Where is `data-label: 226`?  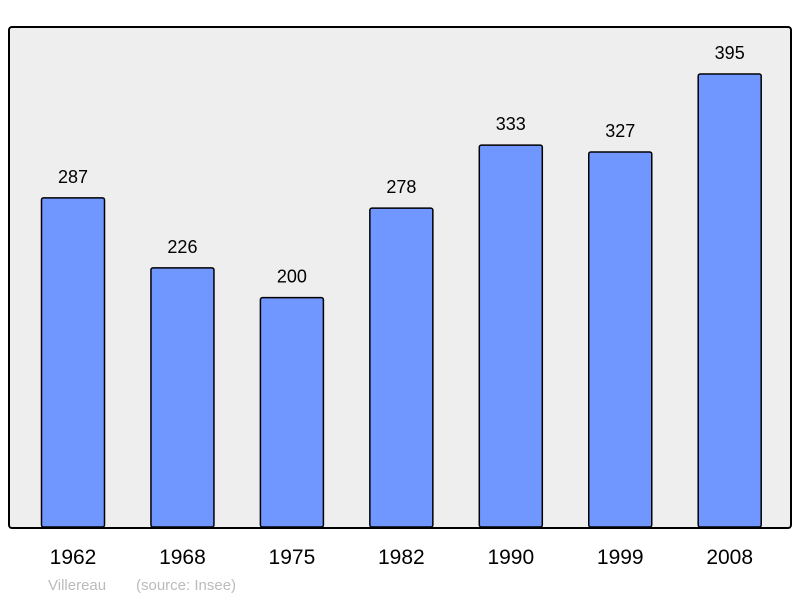
data-label: 226 is located at coordinates (182, 247).